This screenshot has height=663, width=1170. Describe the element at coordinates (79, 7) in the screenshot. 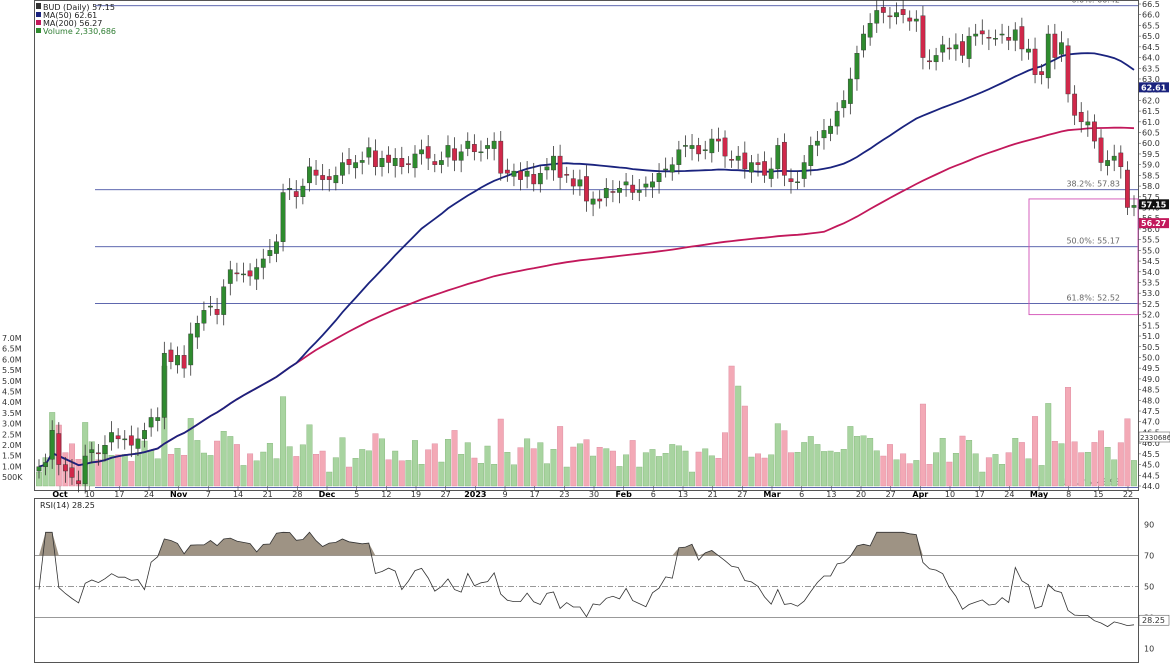

I see `legend-title: BUD (Daily) 57.15` at that location.